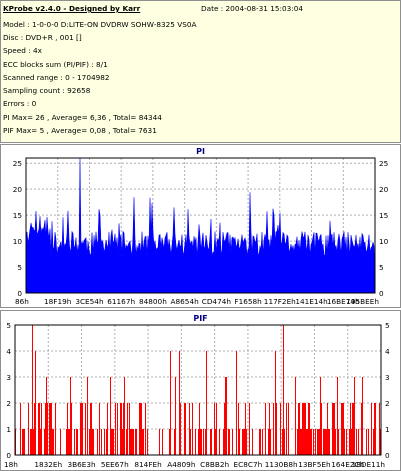  Describe the element at coordinates (17, 163) in the screenshot. I see `y-tick-label-left: 25` at that location.